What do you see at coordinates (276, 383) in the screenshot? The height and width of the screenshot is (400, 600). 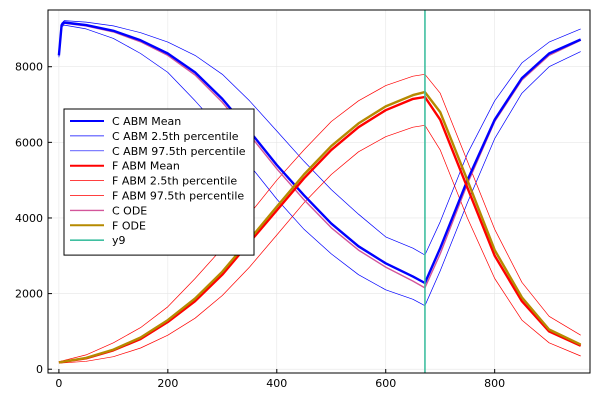 I see `x-tick-label: 400` at bounding box center [276, 383].